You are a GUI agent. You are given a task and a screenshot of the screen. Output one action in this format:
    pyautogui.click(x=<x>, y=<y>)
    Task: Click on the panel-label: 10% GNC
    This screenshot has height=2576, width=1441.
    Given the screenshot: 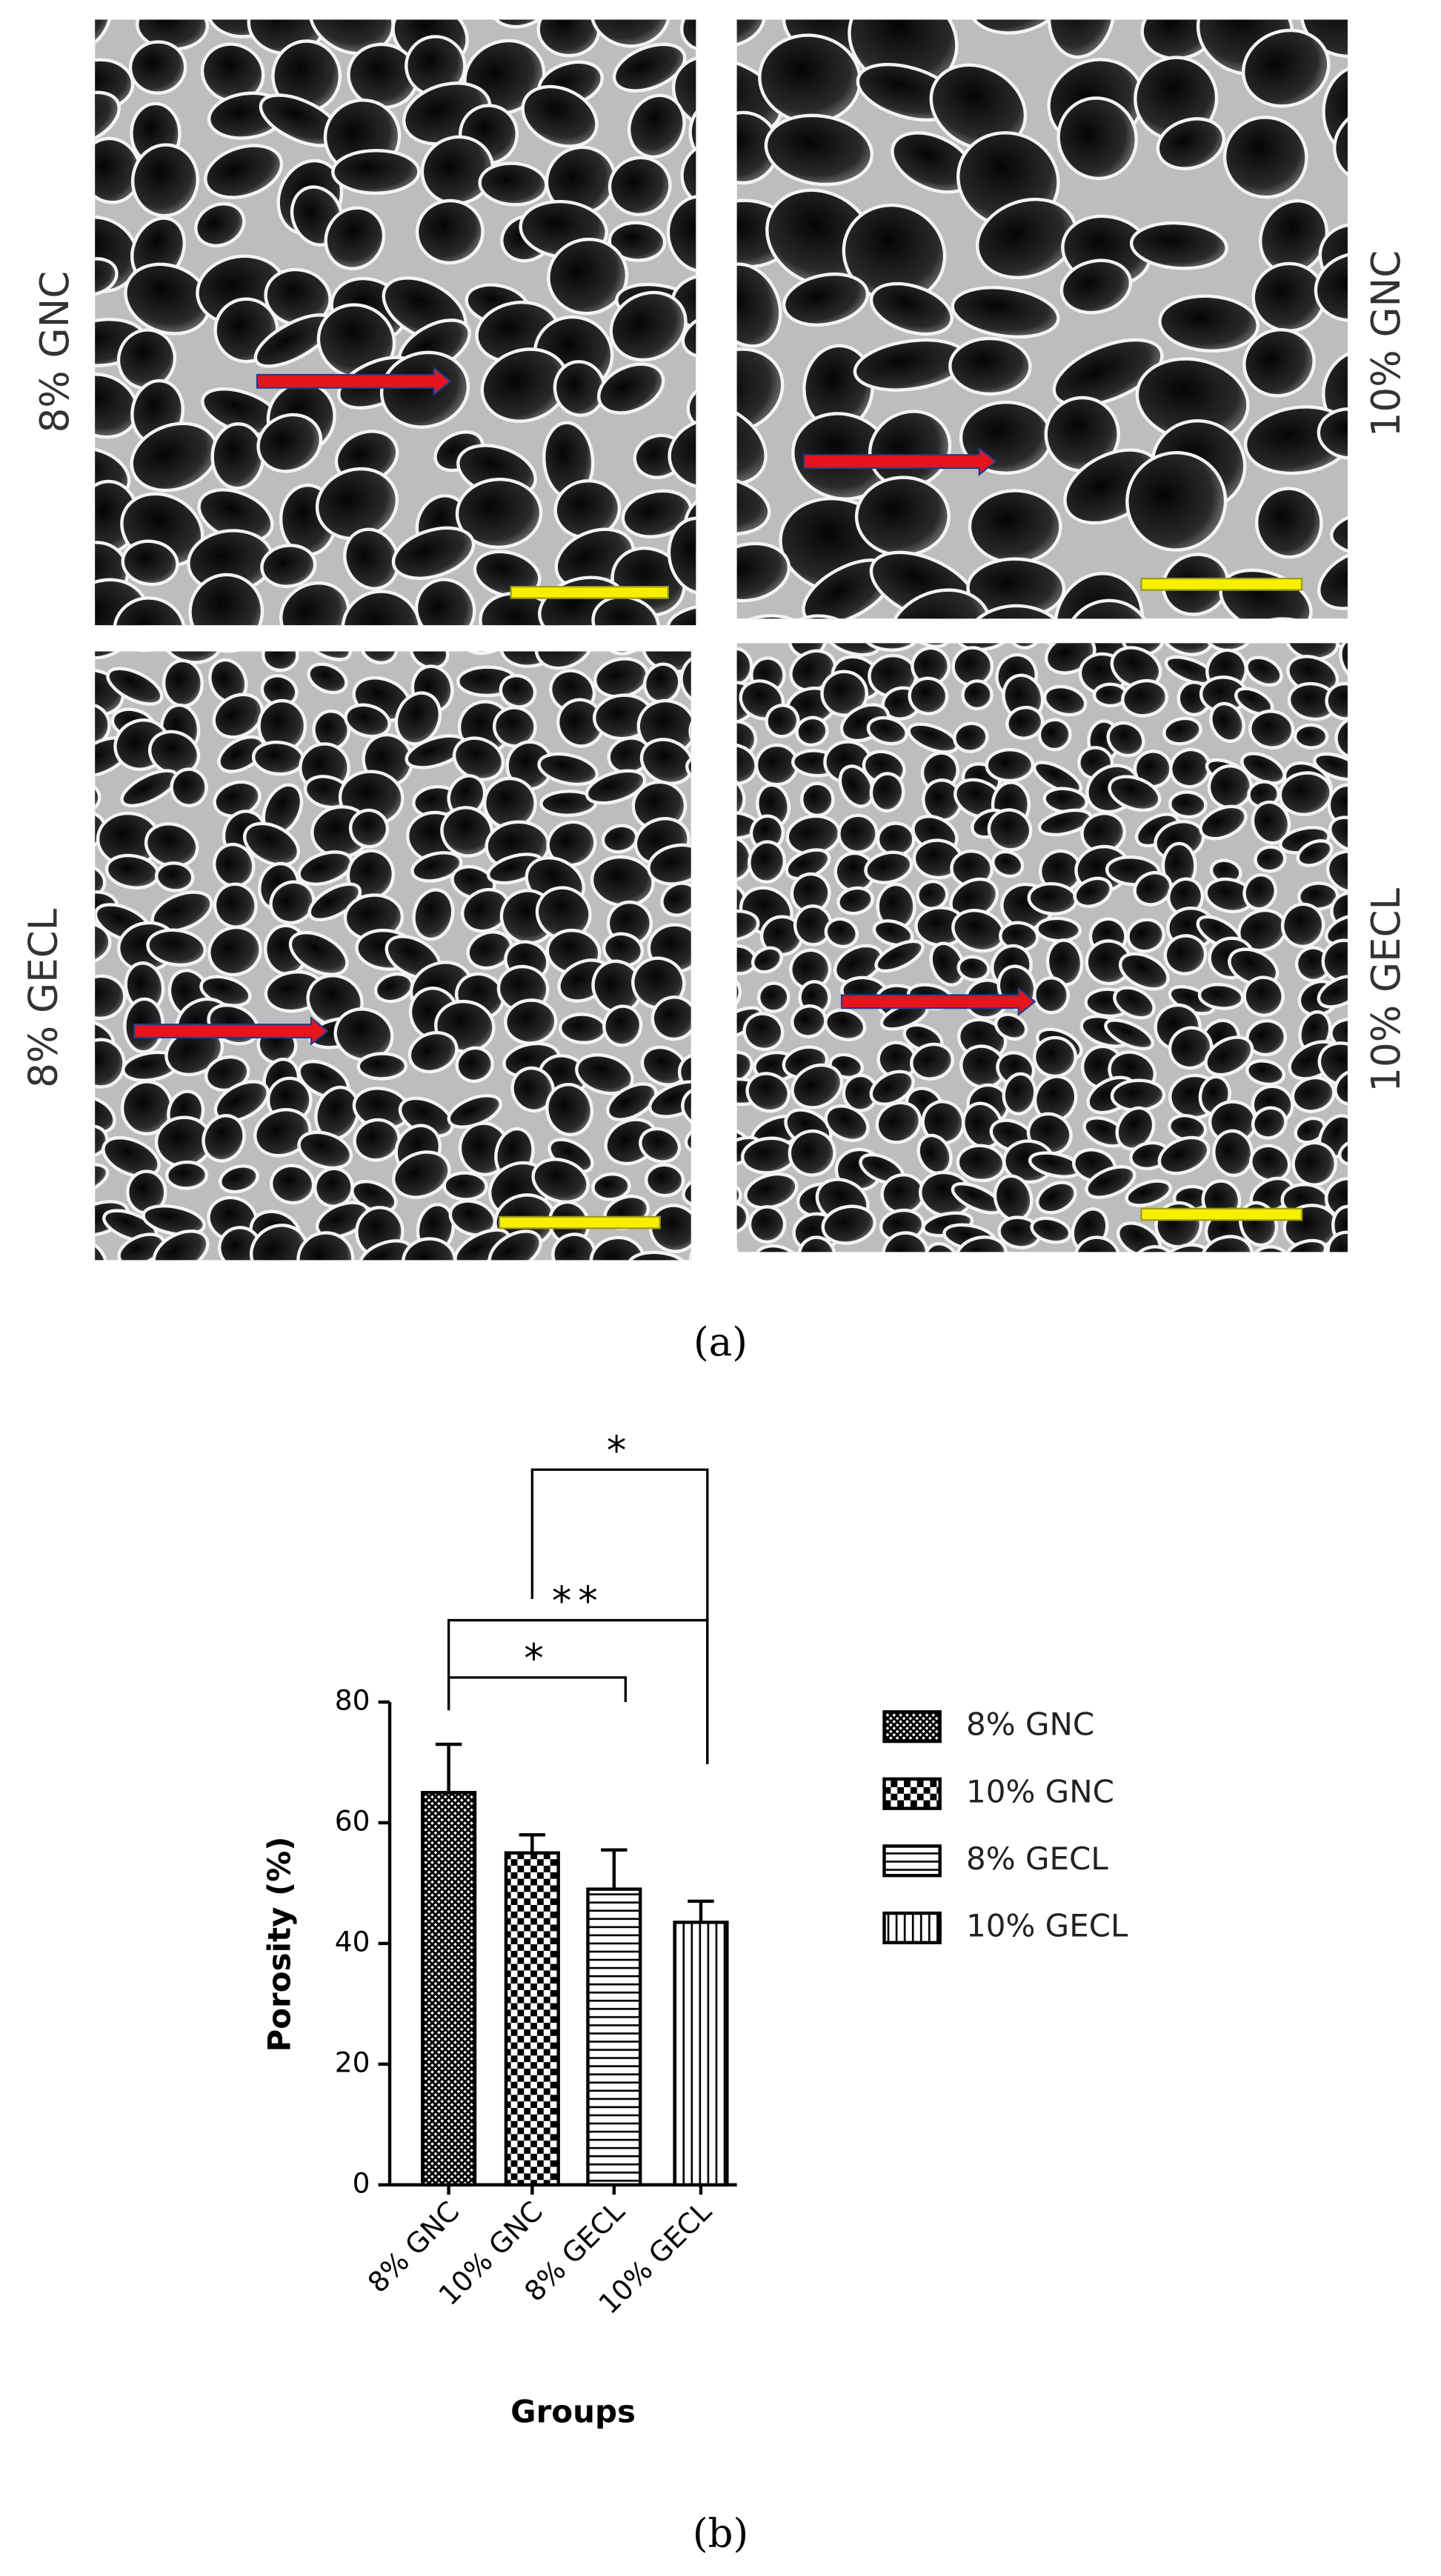 What is the action you would take?
    pyautogui.click(x=1386, y=343)
    